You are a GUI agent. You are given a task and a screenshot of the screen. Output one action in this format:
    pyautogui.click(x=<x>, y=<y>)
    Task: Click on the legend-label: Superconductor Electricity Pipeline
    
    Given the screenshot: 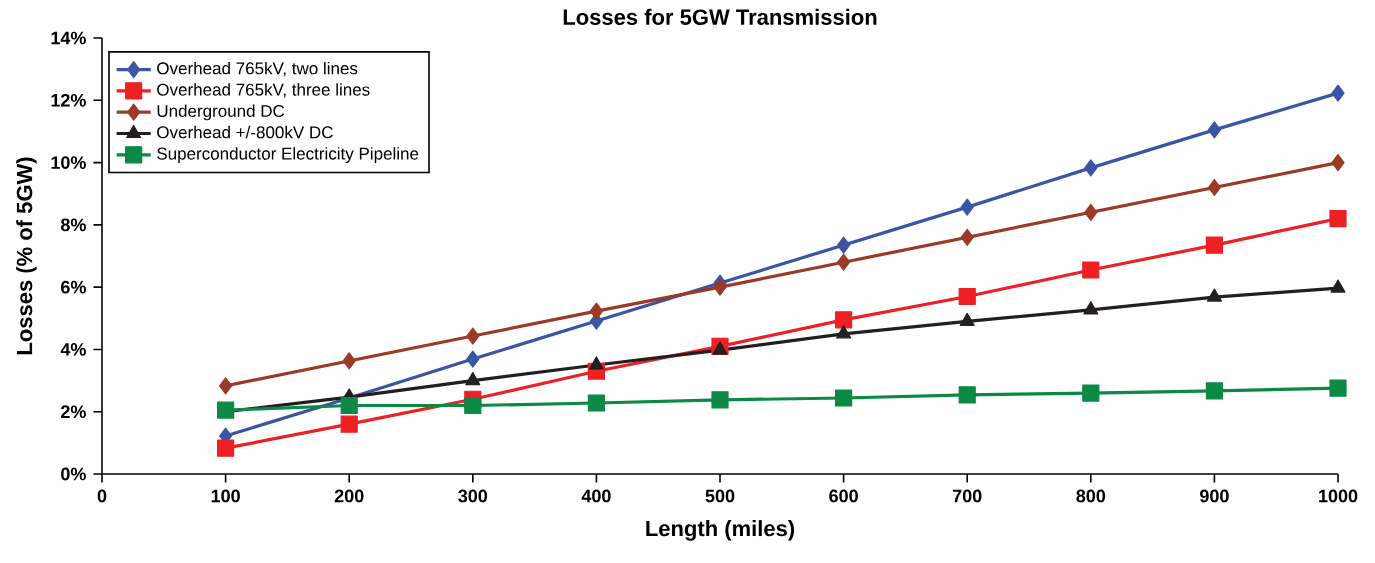 What is the action you would take?
    pyautogui.click(x=288, y=155)
    